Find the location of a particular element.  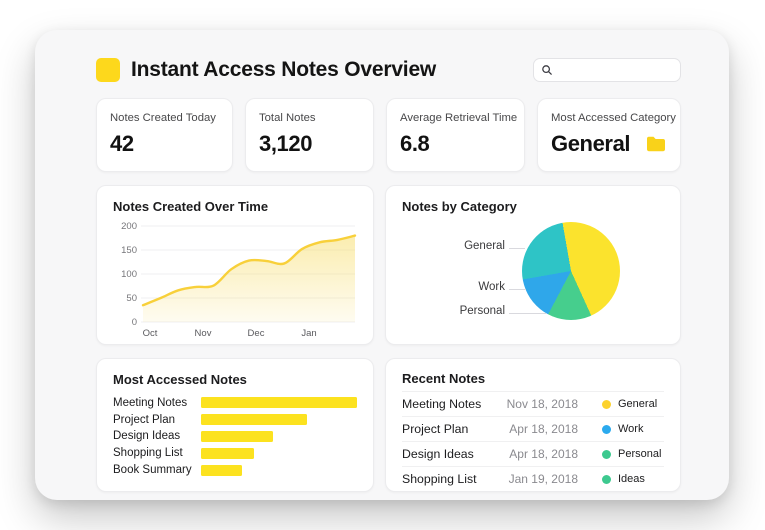

recent-notes-title: Recent Notes is located at coordinates (444, 378).